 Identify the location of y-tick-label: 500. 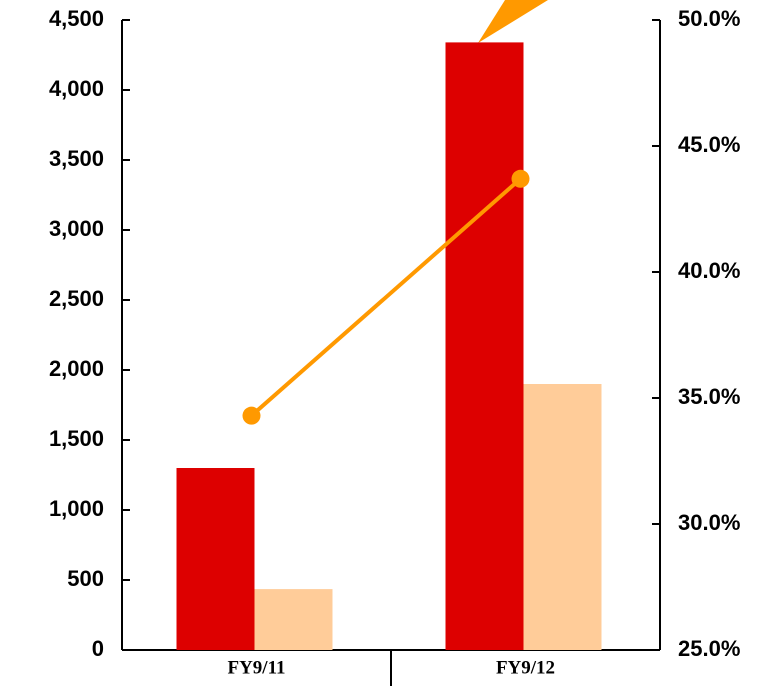
(85, 578).